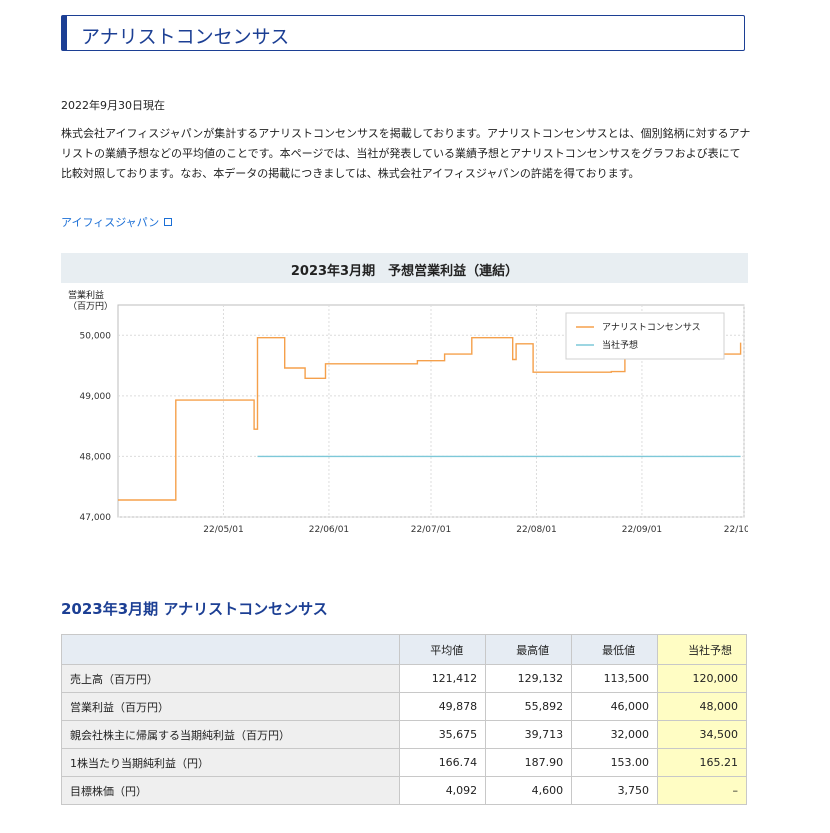  Describe the element at coordinates (230, 649) in the screenshot. I see `header-label-cell` at that location.